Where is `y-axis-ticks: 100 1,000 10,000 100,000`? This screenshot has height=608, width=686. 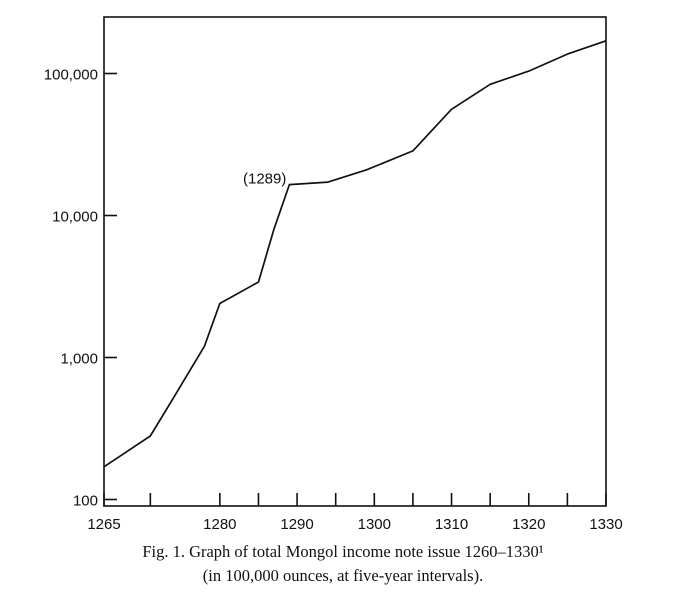 y-axis-ticks: 100 1,000 10,000 100,000 is located at coordinates (80, 288).